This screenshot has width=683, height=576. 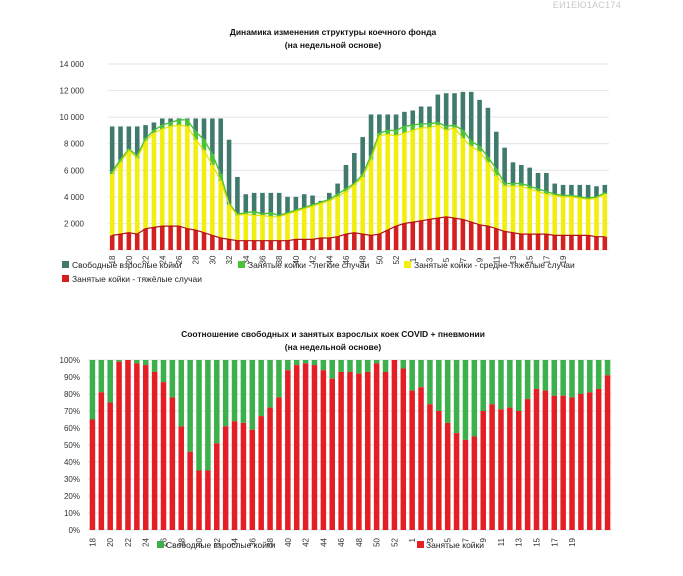 I want to click on chart2-x-tick-label: 40, so click(x=288, y=541).